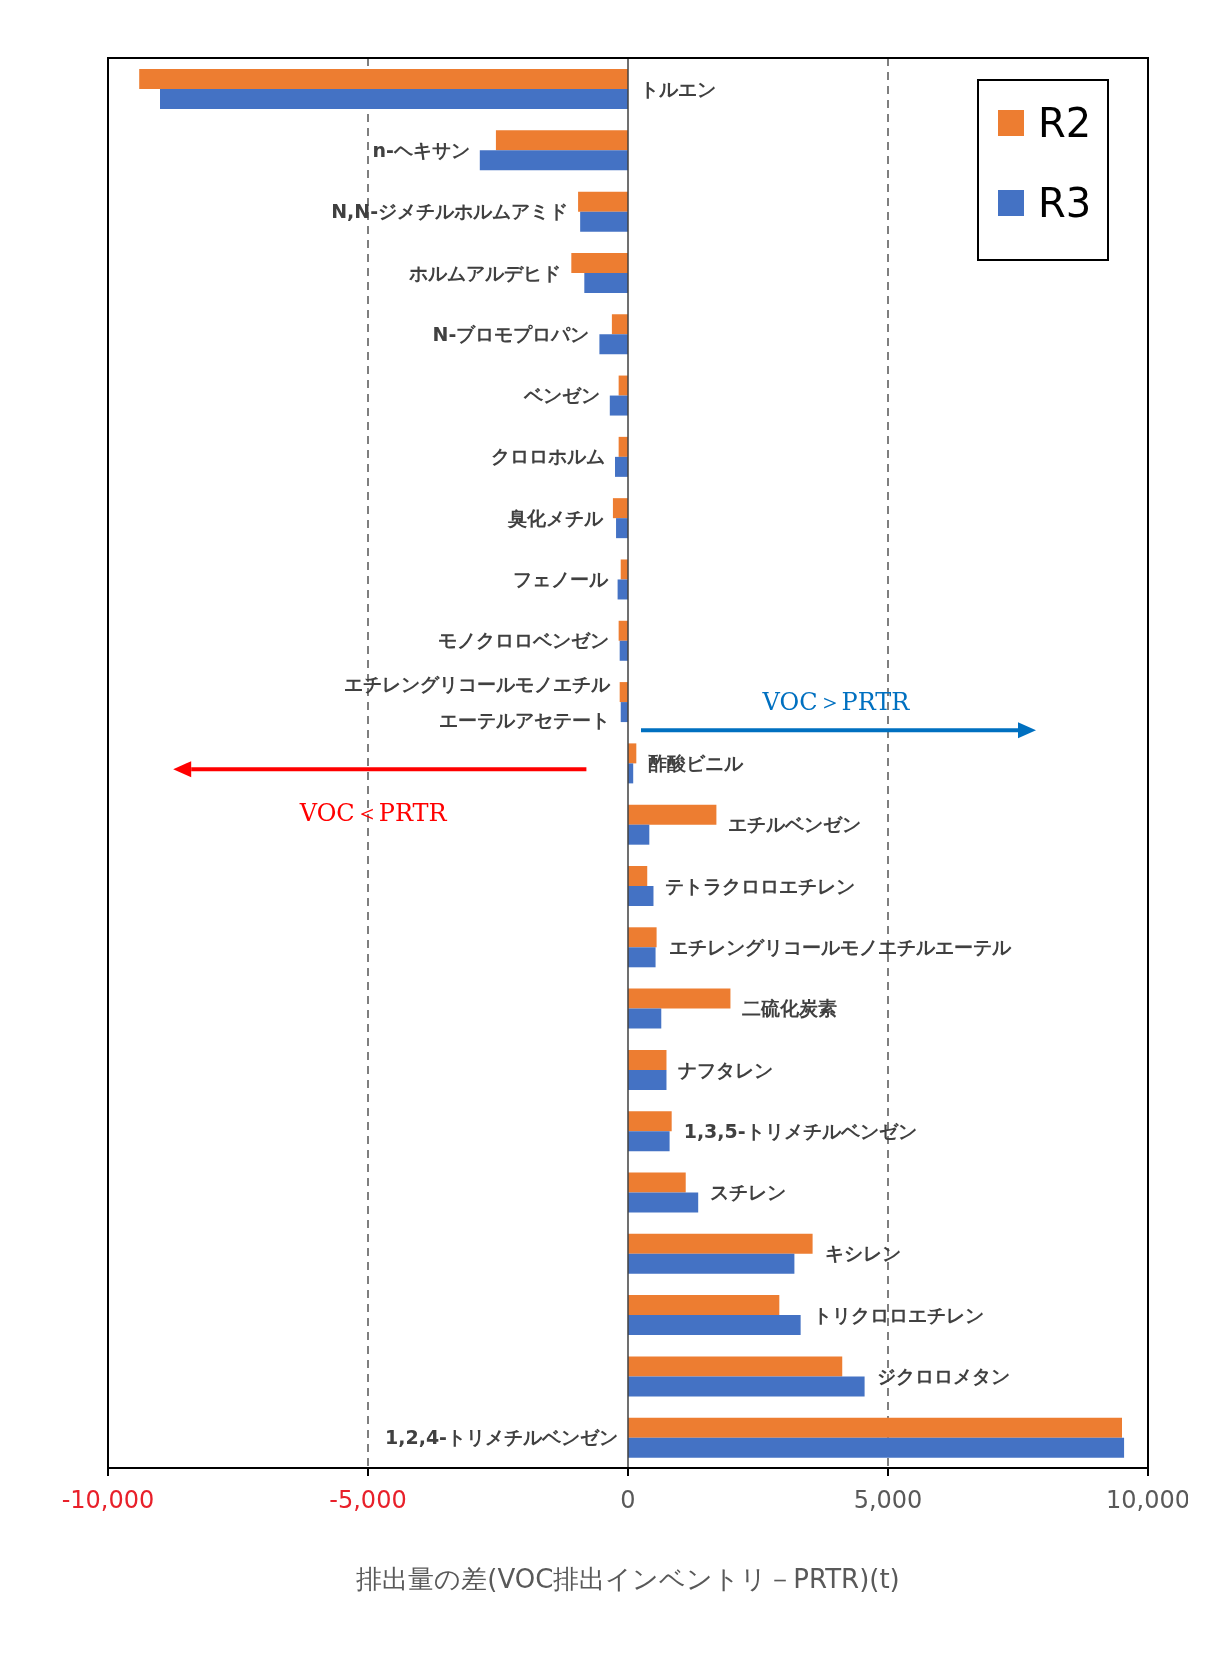 The height and width of the screenshot is (1678, 1205). Describe the element at coordinates (800, 1130) in the screenshot. I see `y-tick-label: 1,3,5-トリメチルベンゼン` at that location.